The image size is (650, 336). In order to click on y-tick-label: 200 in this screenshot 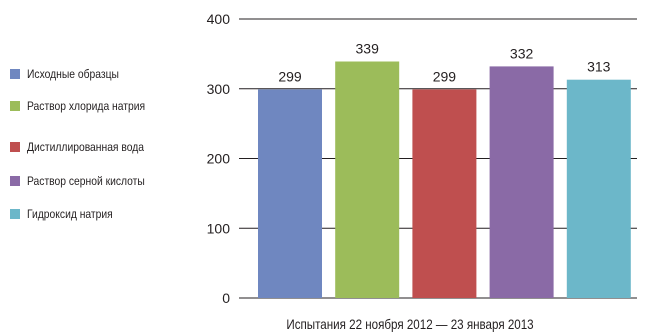, I will do `click(219, 159)`.